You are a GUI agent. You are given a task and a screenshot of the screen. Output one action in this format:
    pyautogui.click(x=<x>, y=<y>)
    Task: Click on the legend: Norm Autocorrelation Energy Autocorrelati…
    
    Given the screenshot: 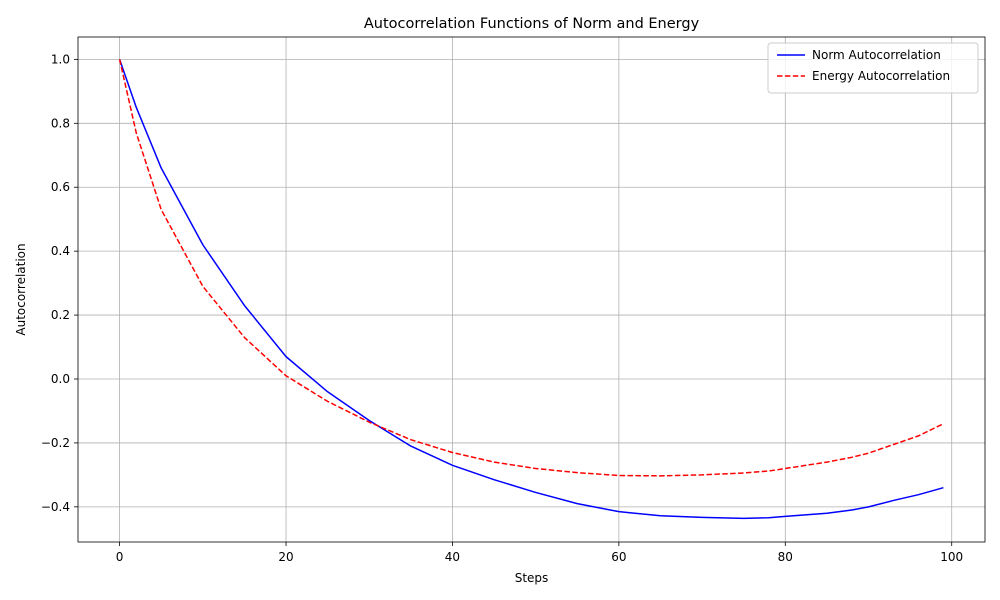 What is the action you would take?
    pyautogui.click(x=873, y=68)
    